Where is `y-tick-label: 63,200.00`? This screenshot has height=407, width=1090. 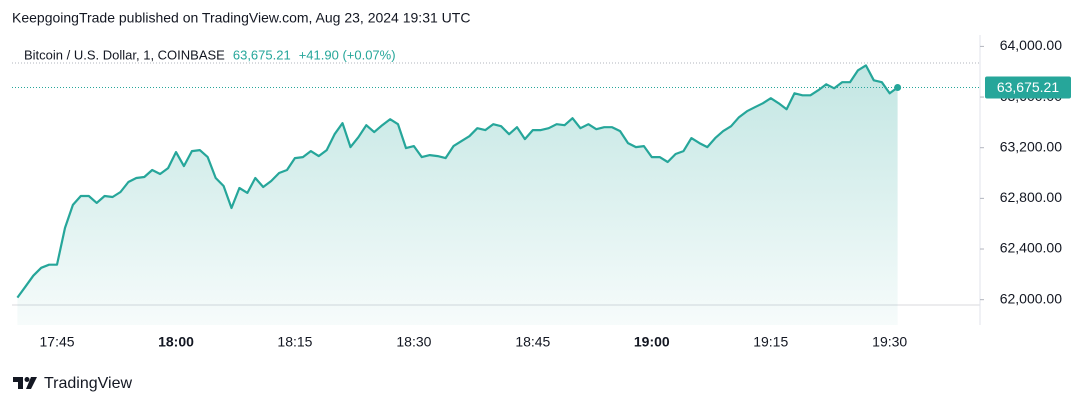 y-tick-label: 63,200.00 is located at coordinates (1031, 146).